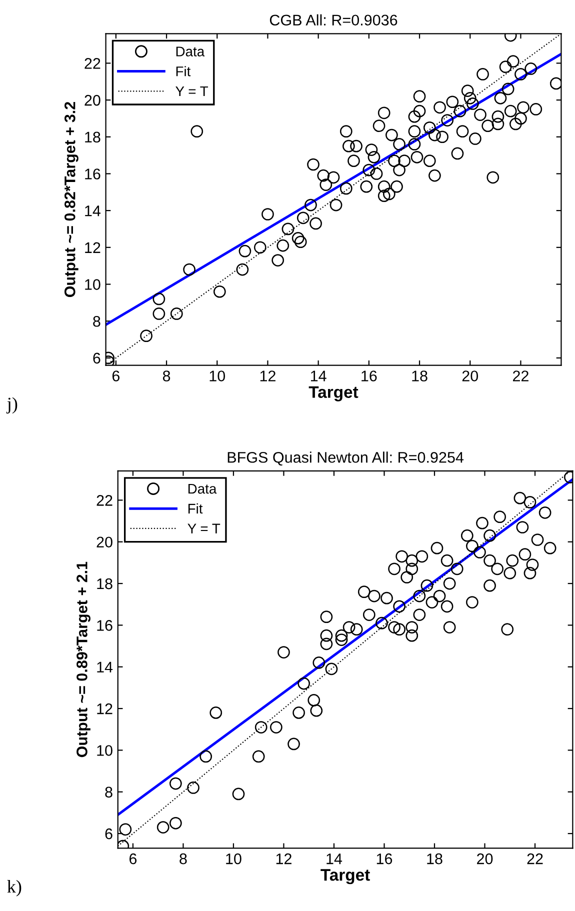 The width and height of the screenshot is (575, 911). What do you see at coordinates (12, 405) in the screenshot?
I see `text: j)` at bounding box center [12, 405].